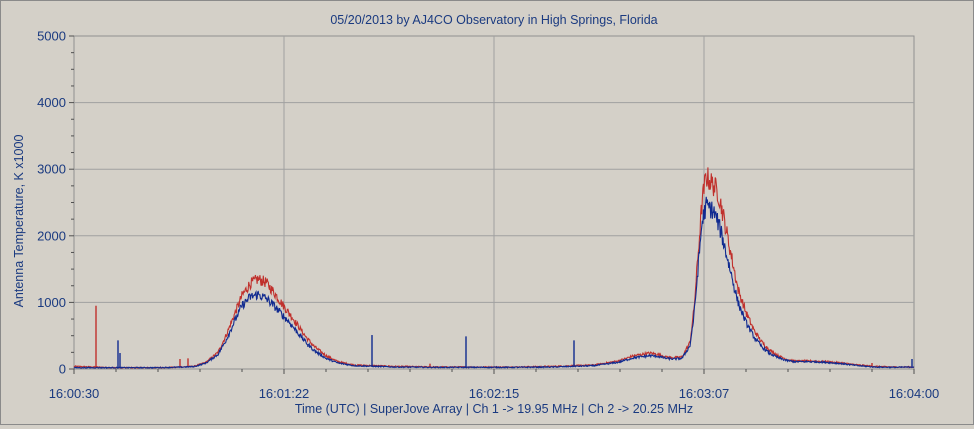  I want to click on x-tick-label: 16:02:15, so click(494, 393).